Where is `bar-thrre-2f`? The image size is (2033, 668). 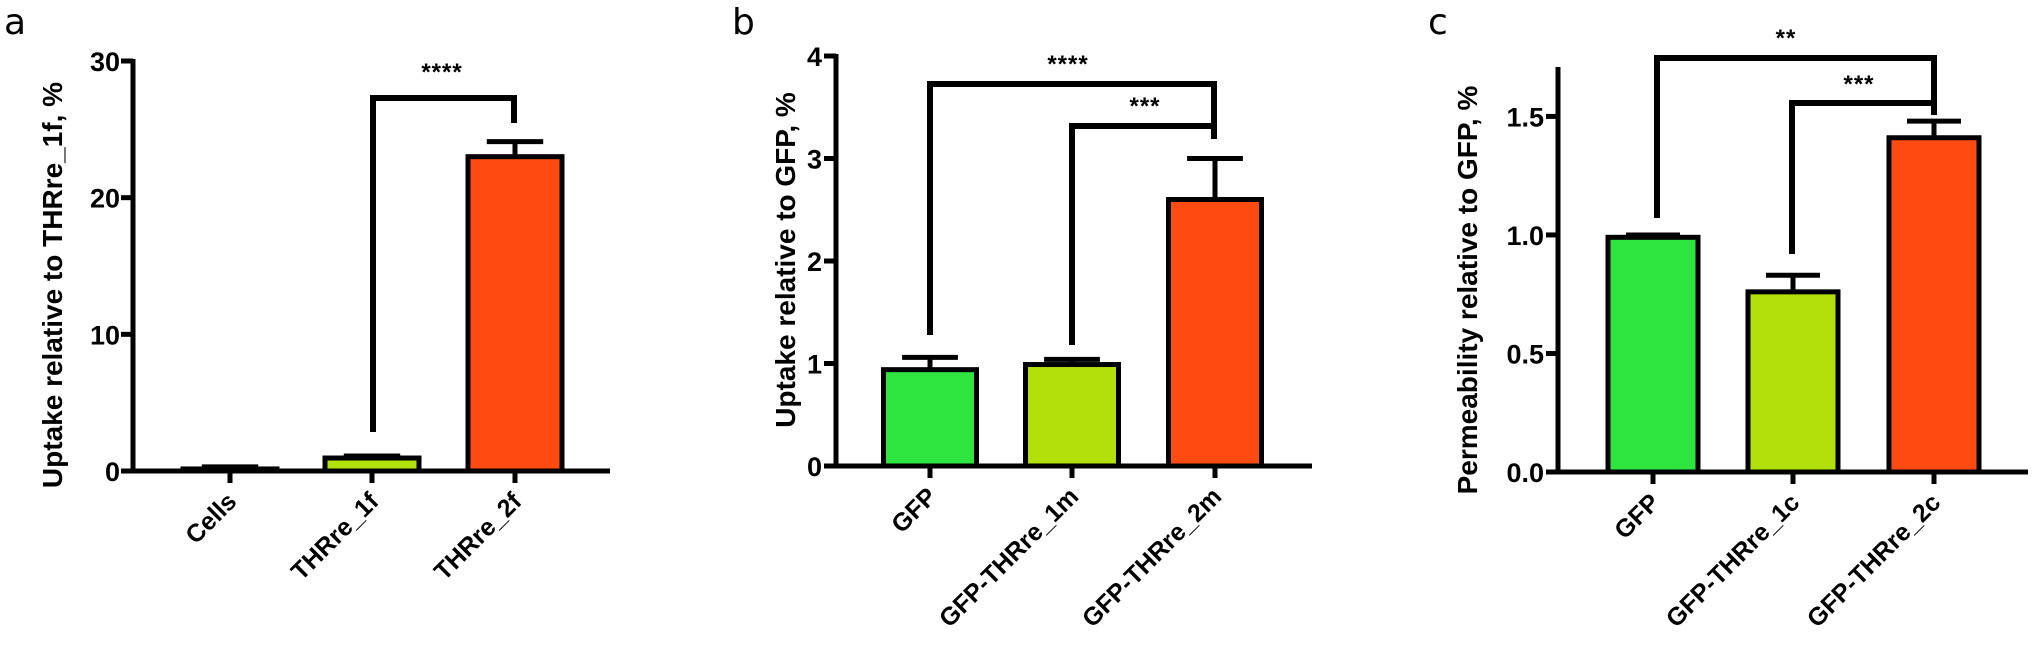
bar-thrre-2f is located at coordinates (515, 314).